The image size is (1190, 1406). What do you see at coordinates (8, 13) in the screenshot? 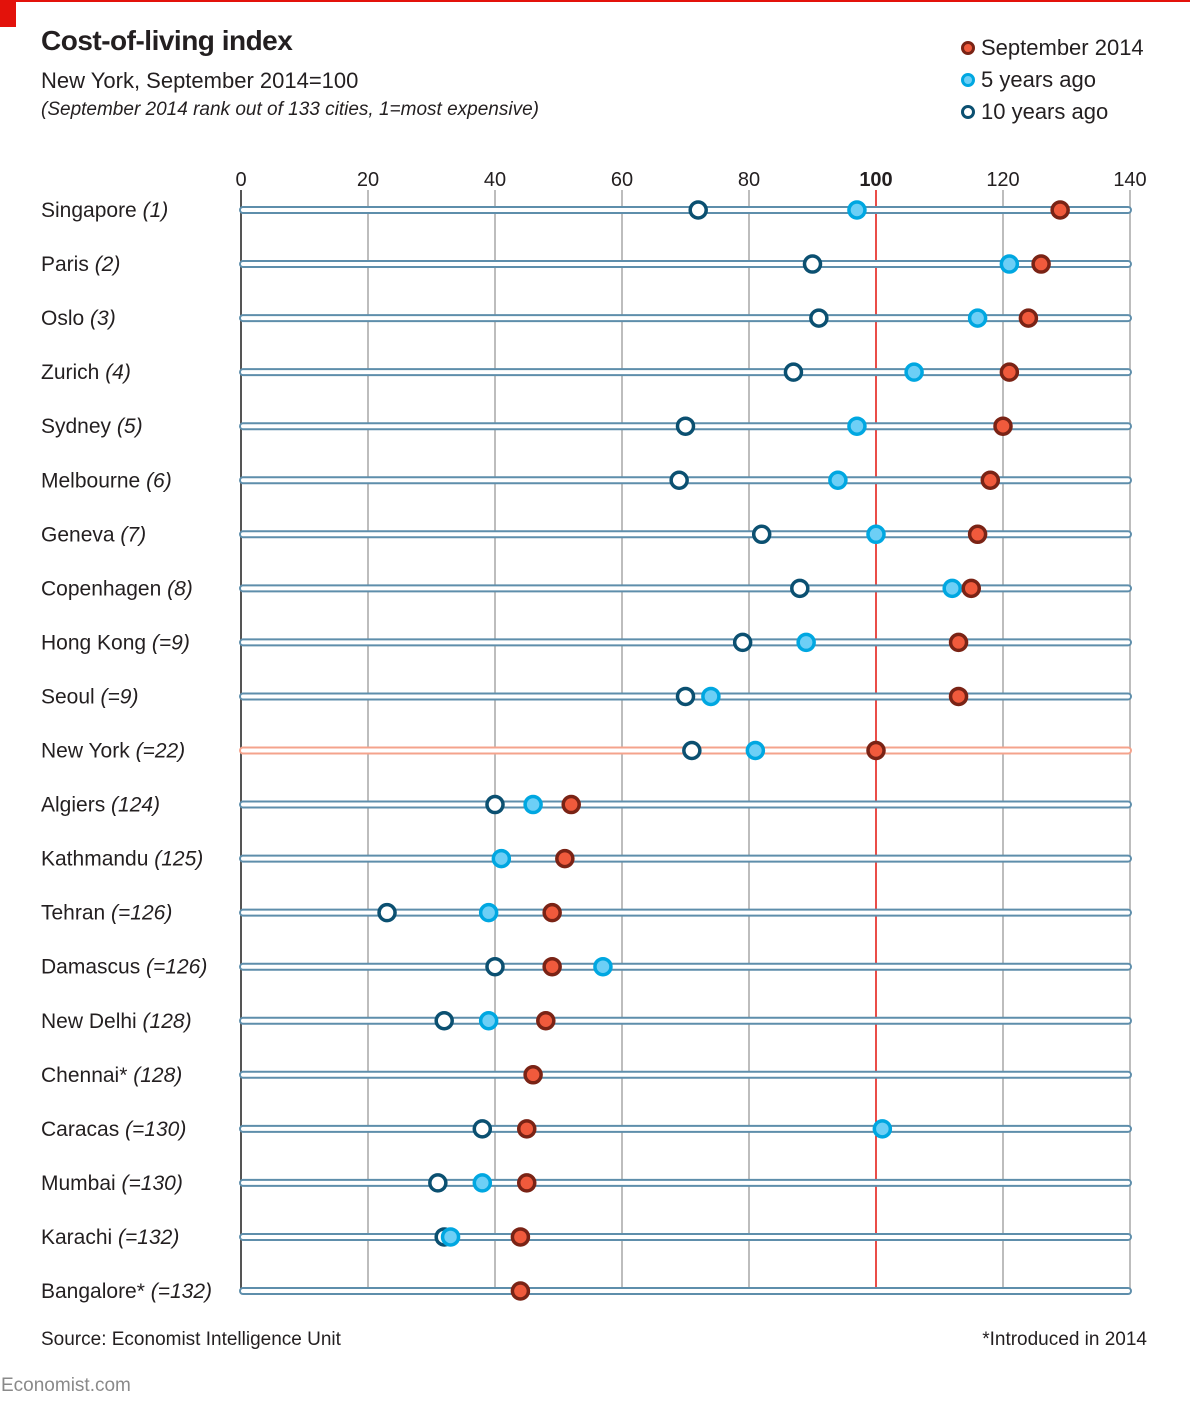
I see `brand-tab` at bounding box center [8, 13].